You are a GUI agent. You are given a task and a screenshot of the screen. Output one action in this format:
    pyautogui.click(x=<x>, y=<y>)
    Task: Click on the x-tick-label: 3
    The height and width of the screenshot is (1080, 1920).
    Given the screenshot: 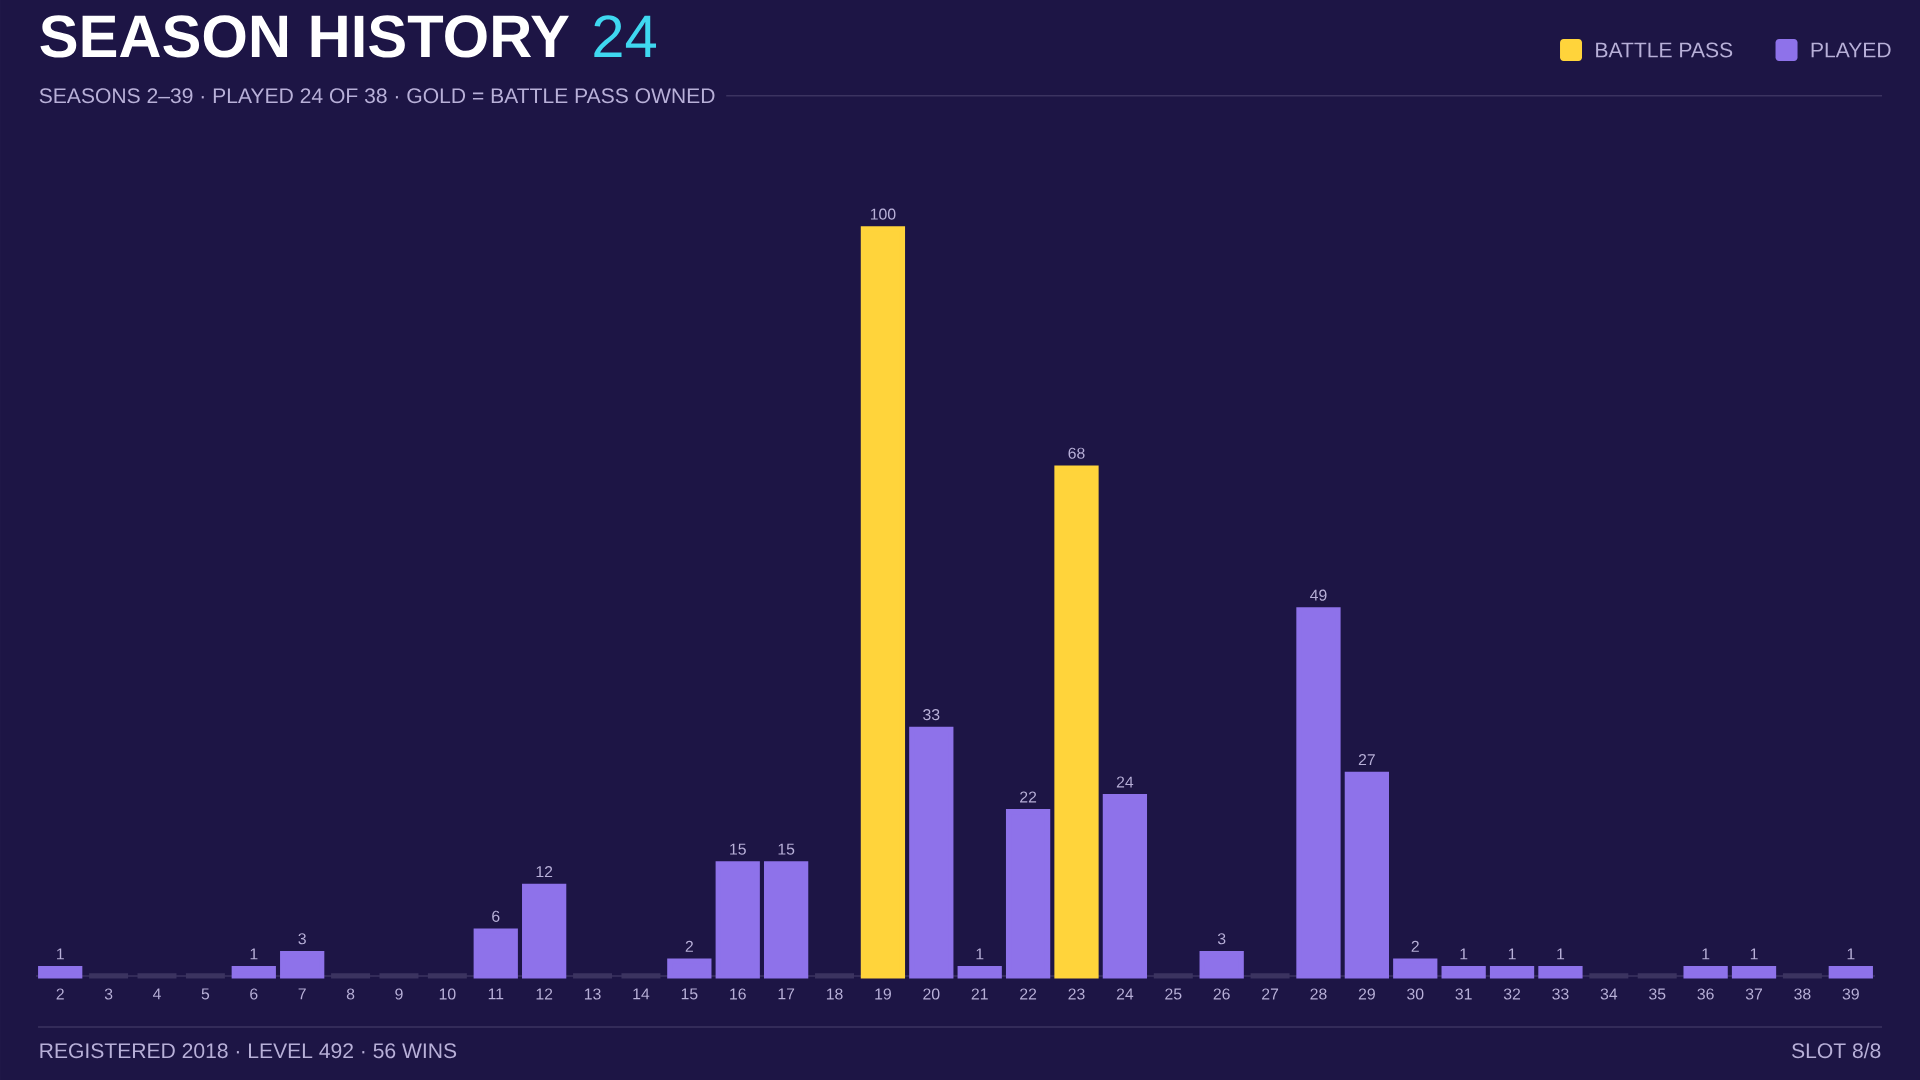 What is the action you would take?
    pyautogui.click(x=108, y=994)
    